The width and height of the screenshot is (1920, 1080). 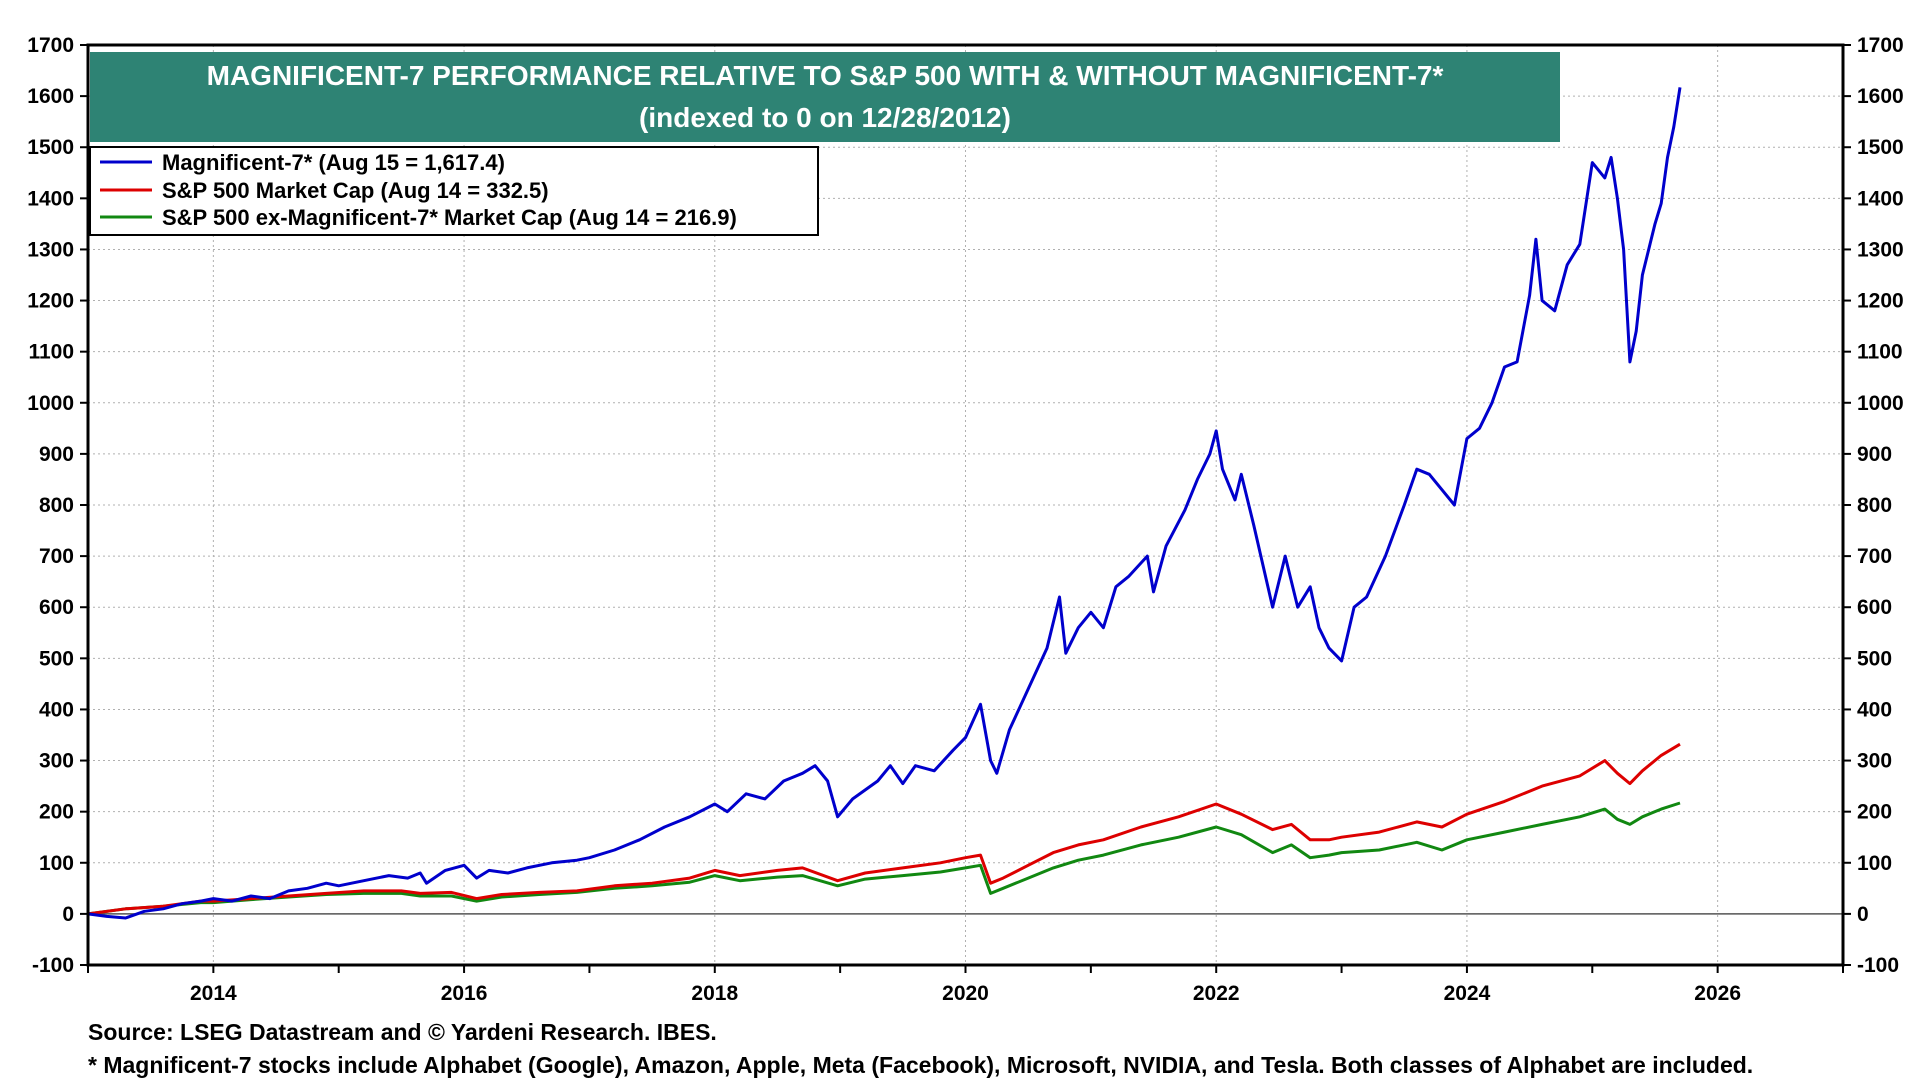 I want to click on x-tick-label: 2026, so click(x=1717, y=993).